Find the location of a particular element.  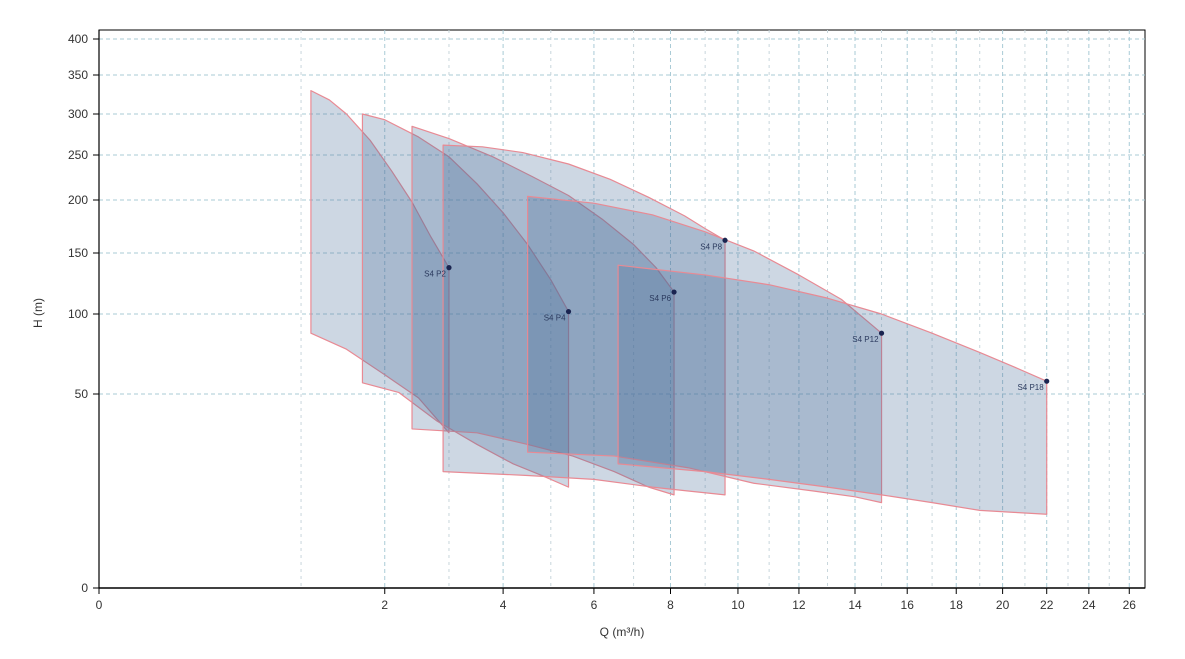

series-area-s4-p18 is located at coordinates (832, 389).